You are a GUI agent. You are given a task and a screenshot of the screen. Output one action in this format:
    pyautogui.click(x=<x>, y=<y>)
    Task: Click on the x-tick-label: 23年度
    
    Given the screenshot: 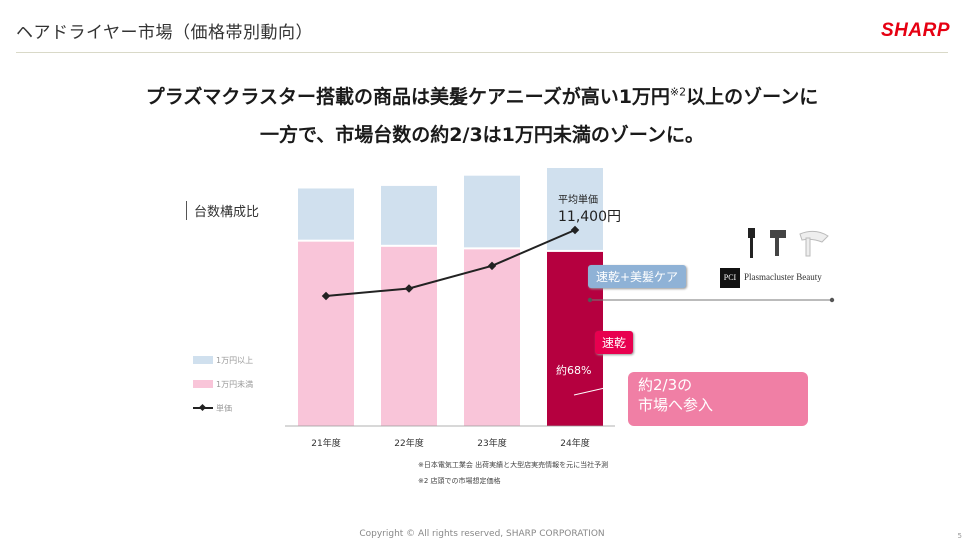 What is the action you would take?
    pyautogui.click(x=491, y=443)
    